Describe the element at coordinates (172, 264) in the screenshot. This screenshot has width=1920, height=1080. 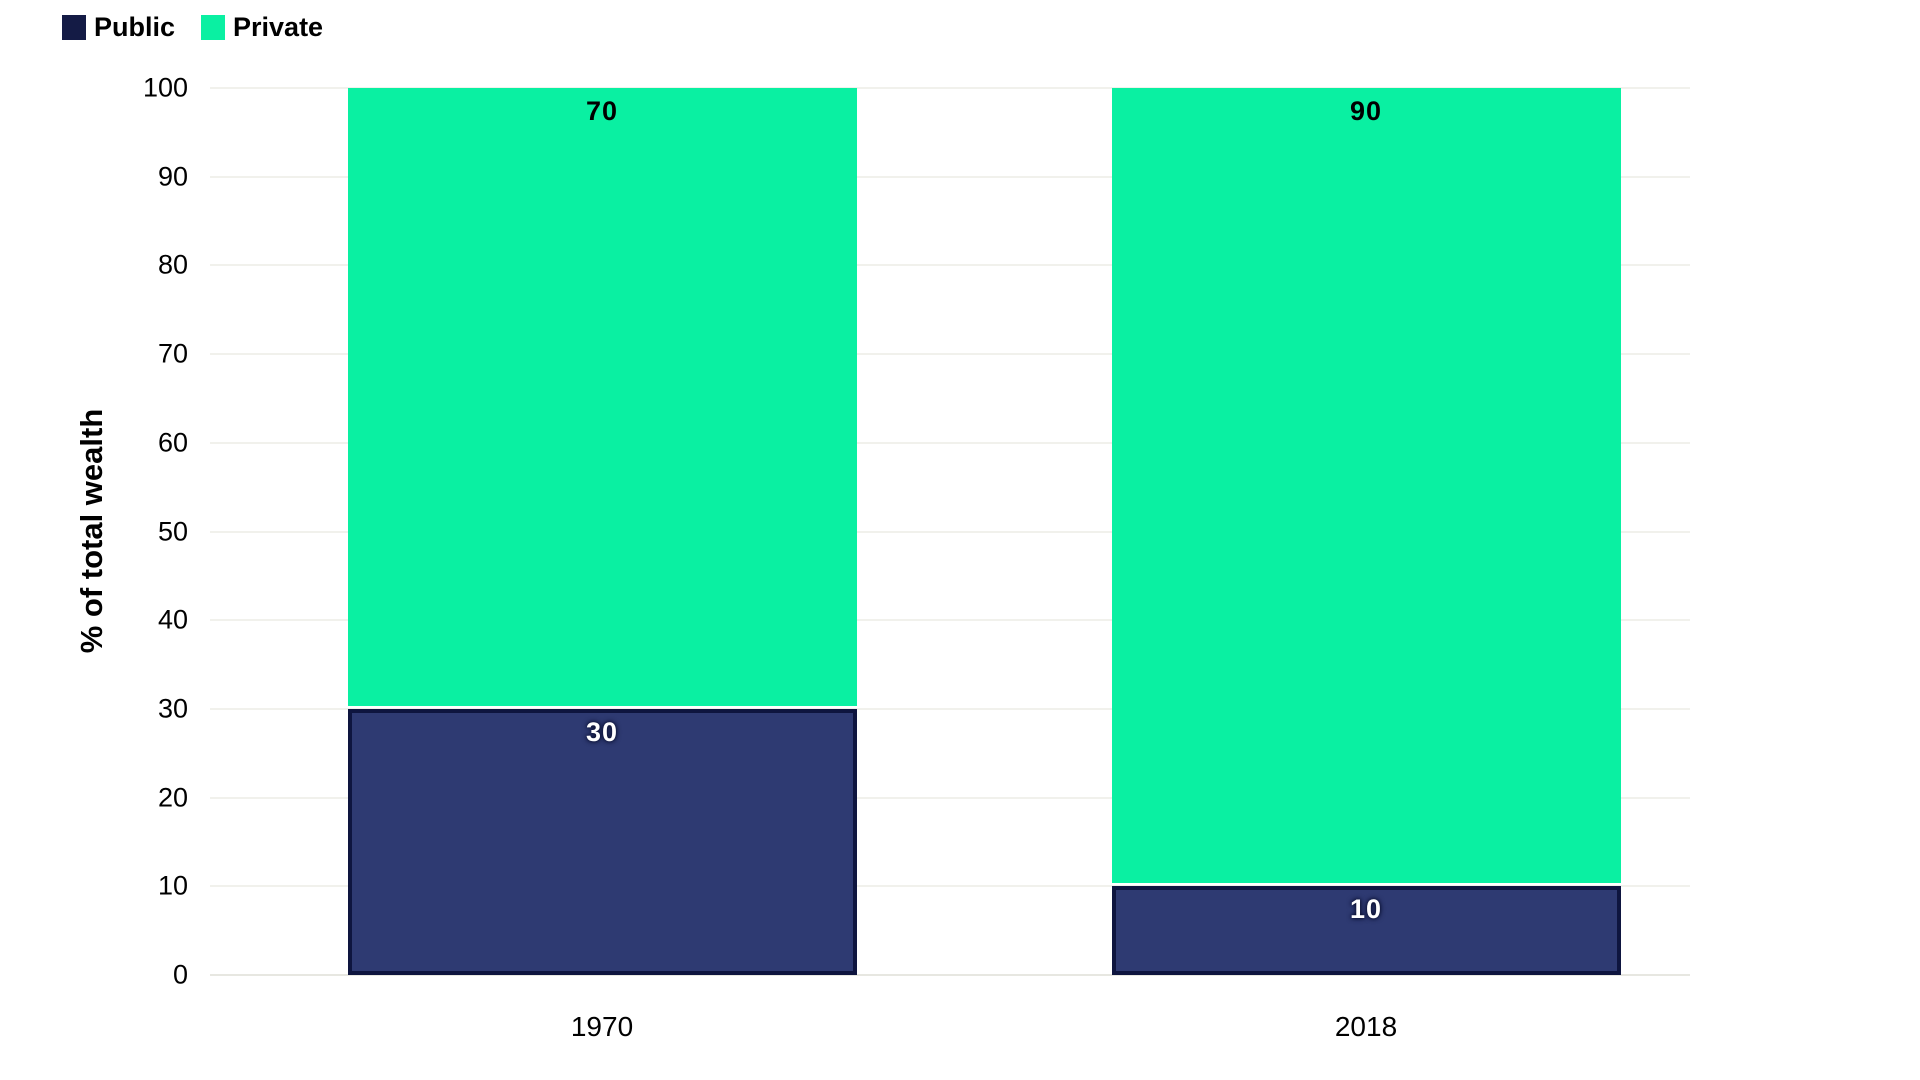
I see `y-tick-label-80: 80` at that location.